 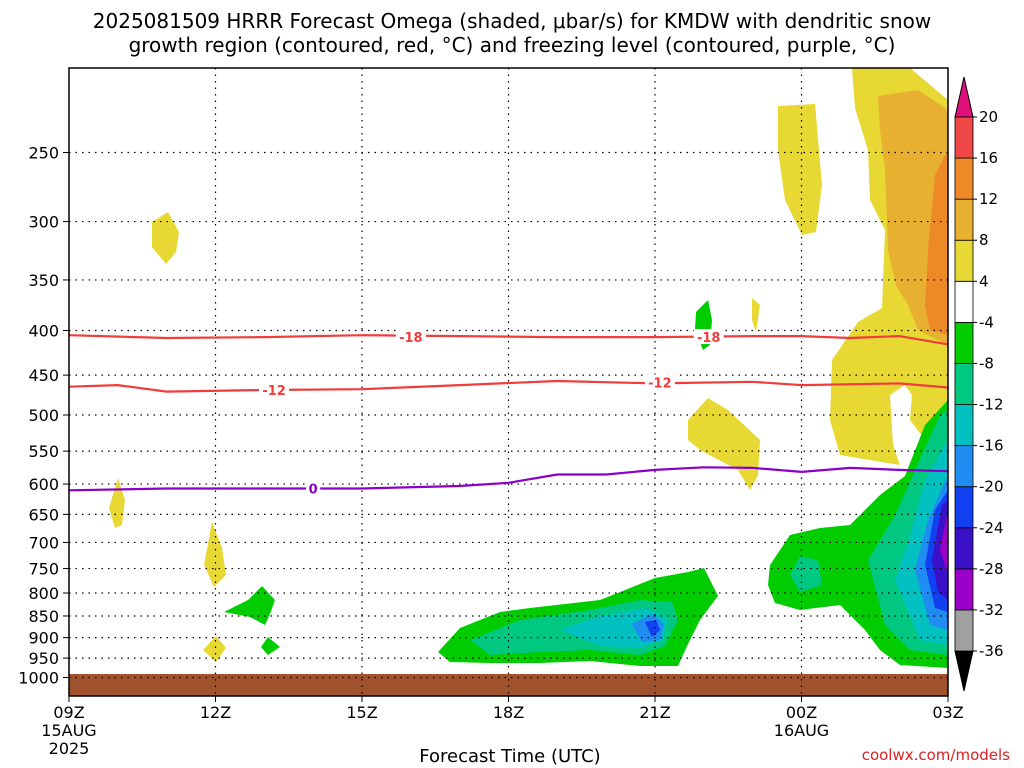 What do you see at coordinates (43, 280) in the screenshot?
I see `y-tick-label: 350` at bounding box center [43, 280].